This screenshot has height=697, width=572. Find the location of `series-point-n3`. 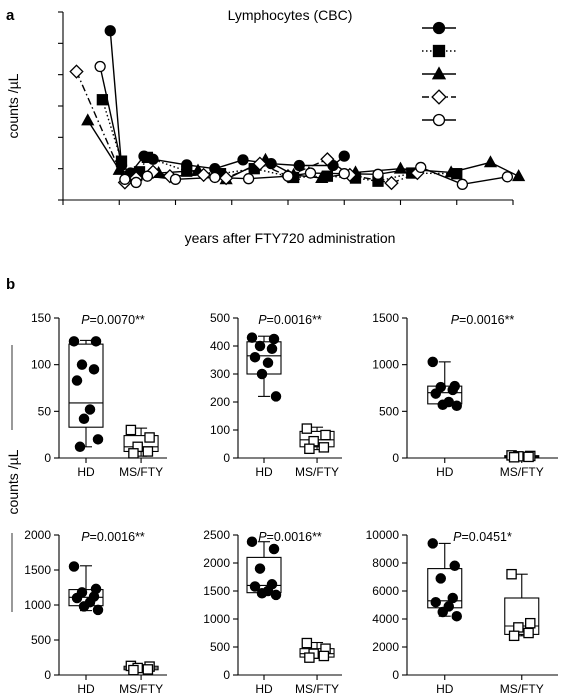

series-point-n3 is located at coordinates (147, 157).